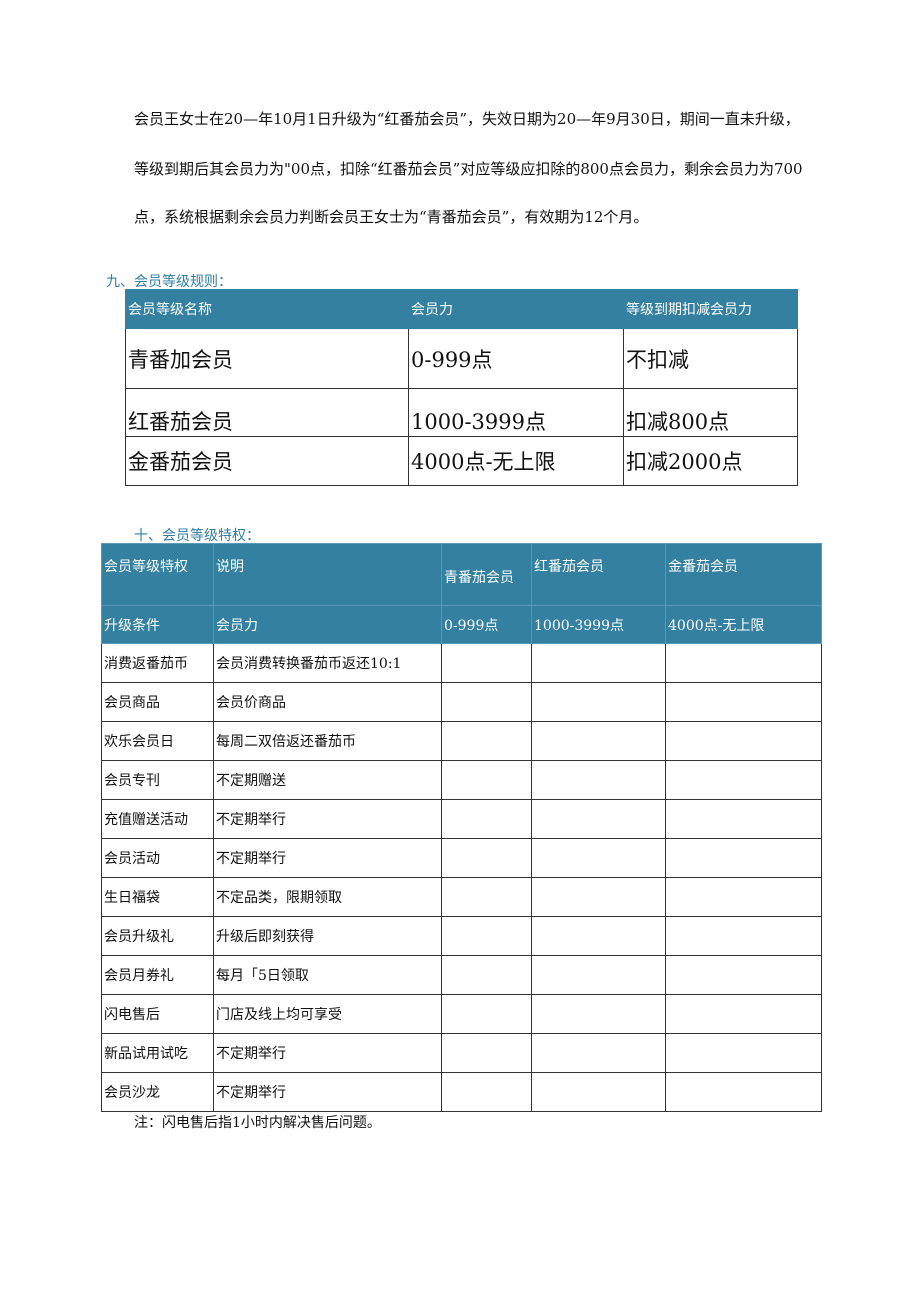 Image resolution: width=920 pixels, height=1301 pixels. I want to click on cell: 会员专刊, so click(157, 780).